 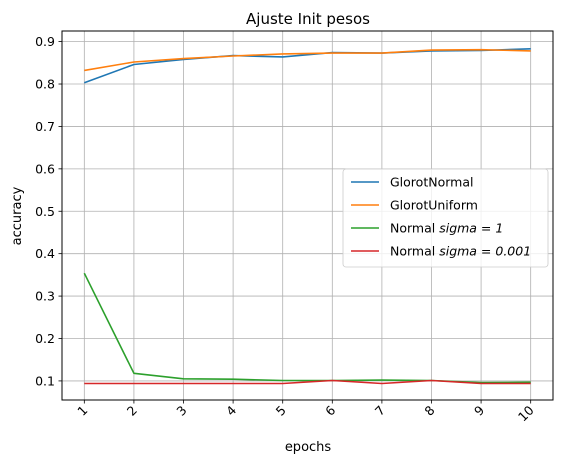 I want to click on x-tick-label: 3, so click(x=181, y=411).